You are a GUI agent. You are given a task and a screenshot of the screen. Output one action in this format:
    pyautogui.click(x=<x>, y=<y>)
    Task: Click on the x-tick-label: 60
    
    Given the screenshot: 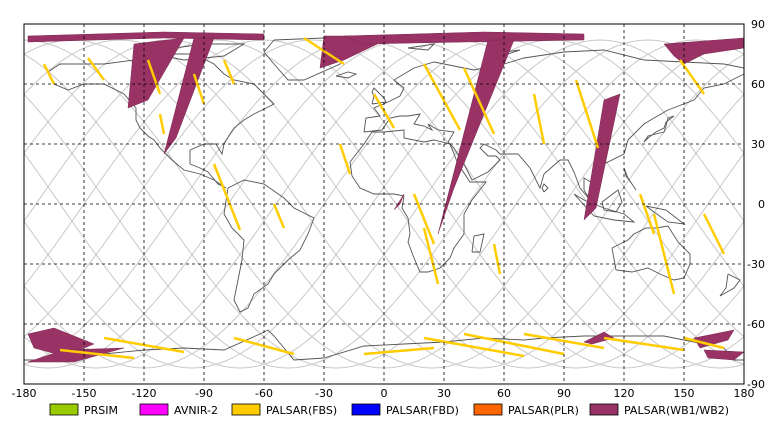 What is the action you would take?
    pyautogui.click(x=504, y=393)
    